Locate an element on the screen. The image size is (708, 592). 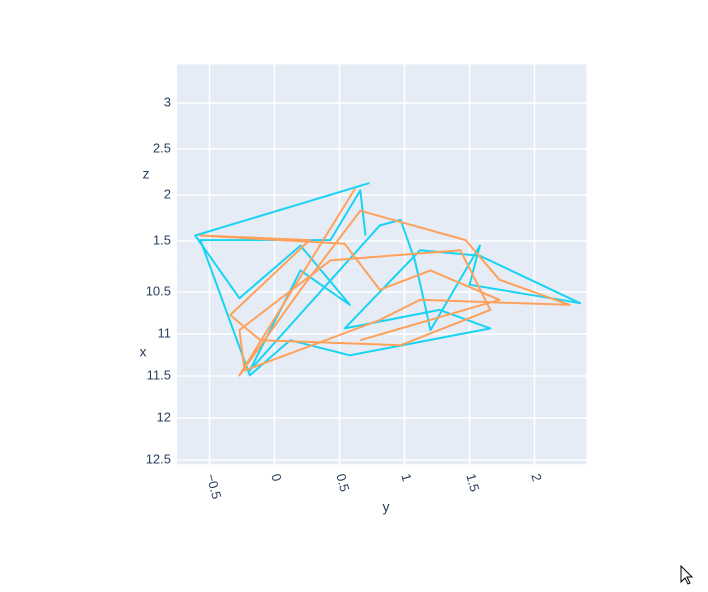
x-axis-title: x is located at coordinates (143, 352).